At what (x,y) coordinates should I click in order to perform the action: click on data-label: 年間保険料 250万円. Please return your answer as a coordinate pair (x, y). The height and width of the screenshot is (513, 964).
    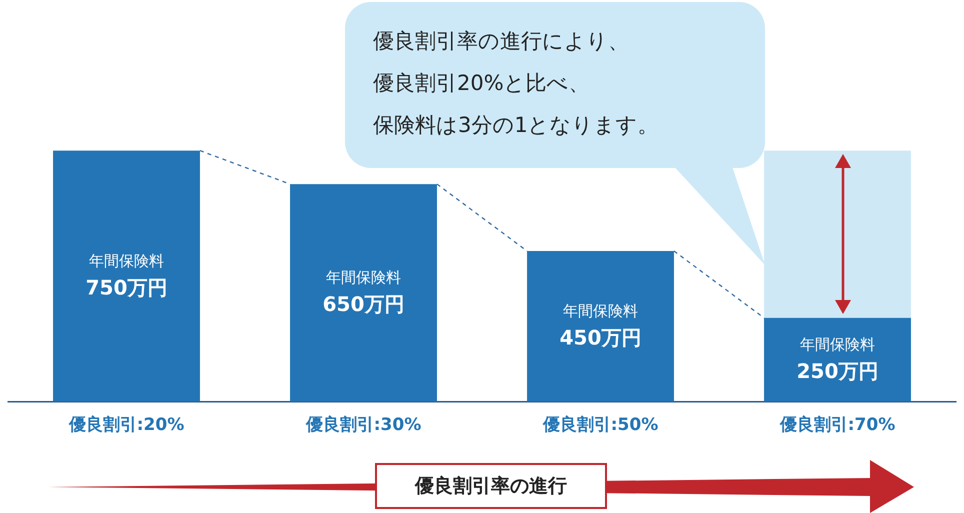
    Looking at the image, I should click on (837, 359).